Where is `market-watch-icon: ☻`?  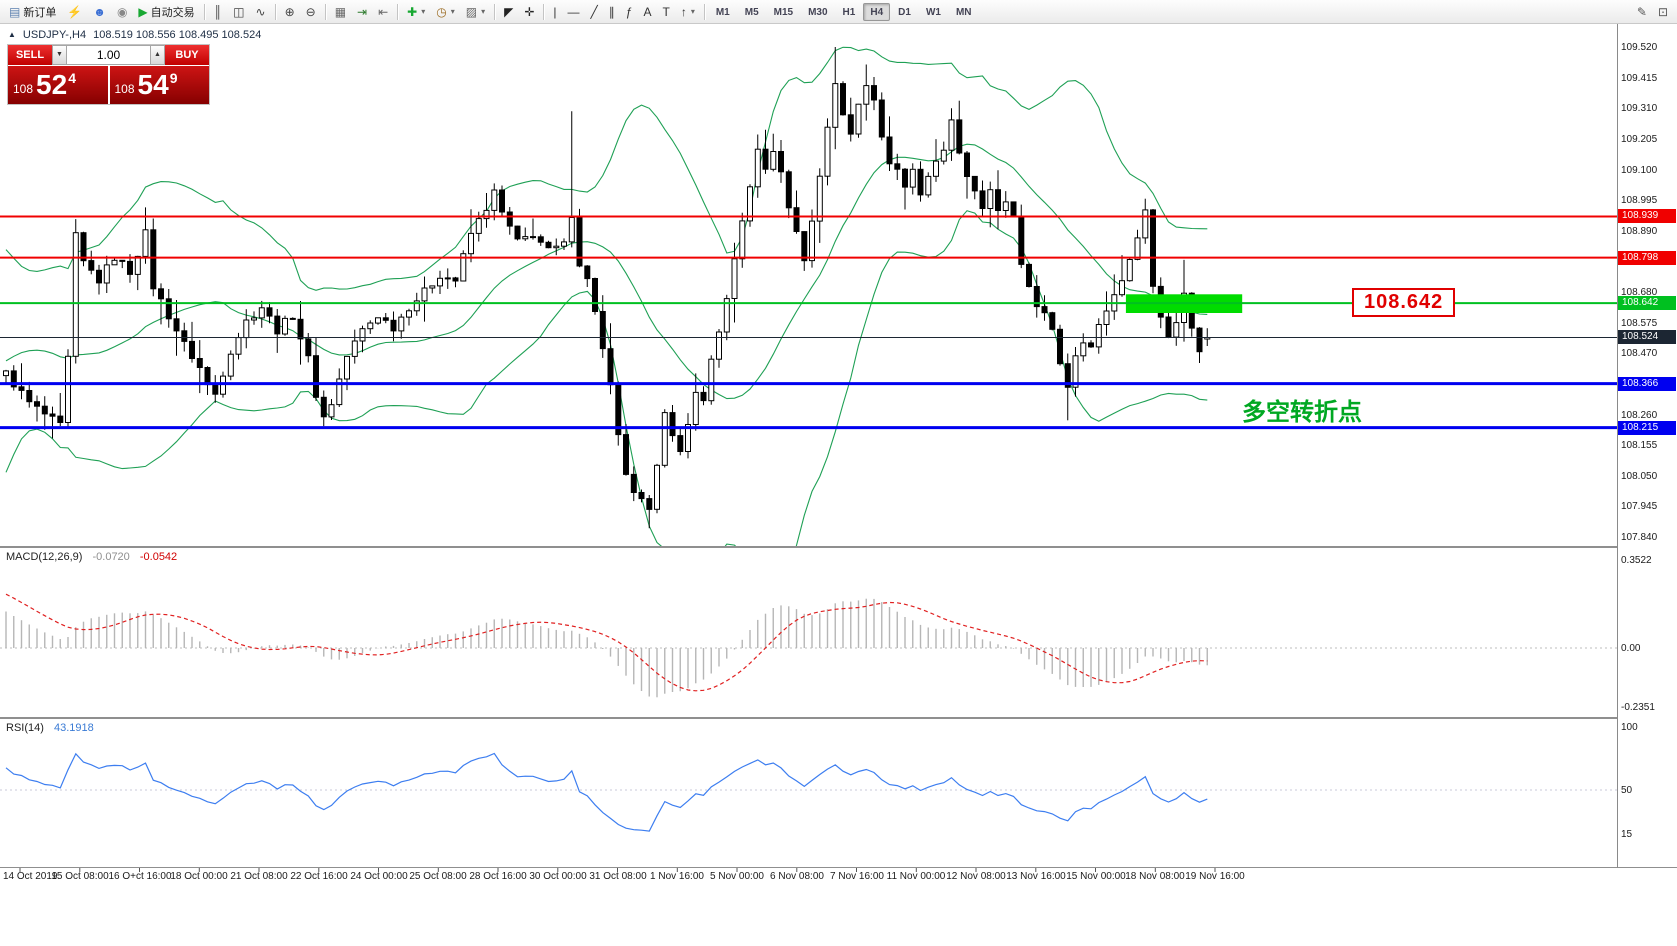 market-watch-icon: ☻ is located at coordinates (99, 11).